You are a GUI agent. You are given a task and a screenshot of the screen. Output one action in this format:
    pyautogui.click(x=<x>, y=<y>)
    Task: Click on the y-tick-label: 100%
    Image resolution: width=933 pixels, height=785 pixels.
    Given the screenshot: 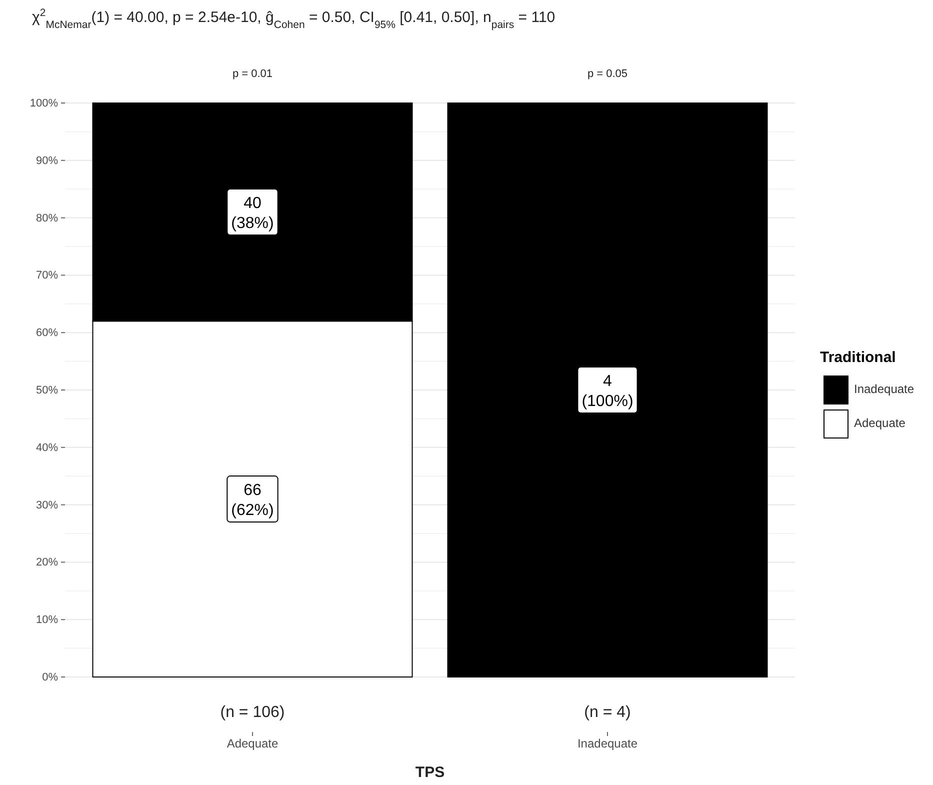 What is the action you would take?
    pyautogui.click(x=44, y=104)
    